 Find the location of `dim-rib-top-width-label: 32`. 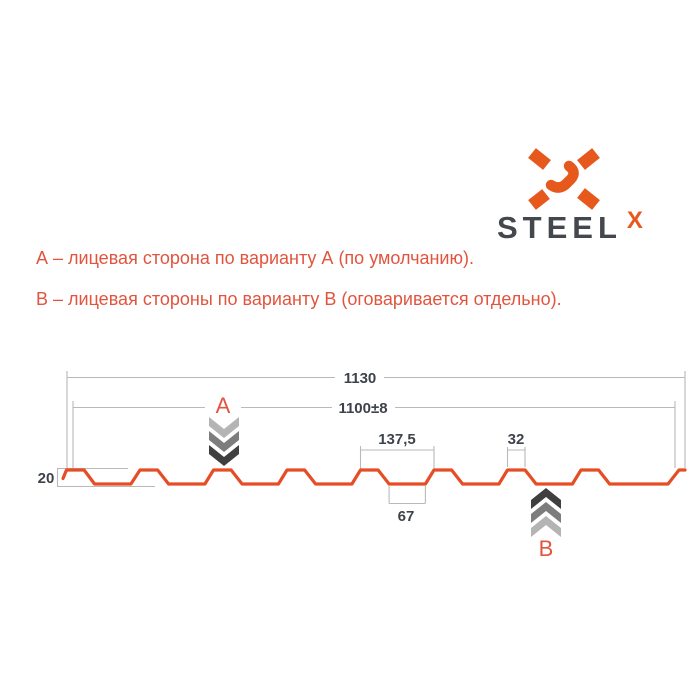

dim-rib-top-width-label: 32 is located at coordinates (516, 439).